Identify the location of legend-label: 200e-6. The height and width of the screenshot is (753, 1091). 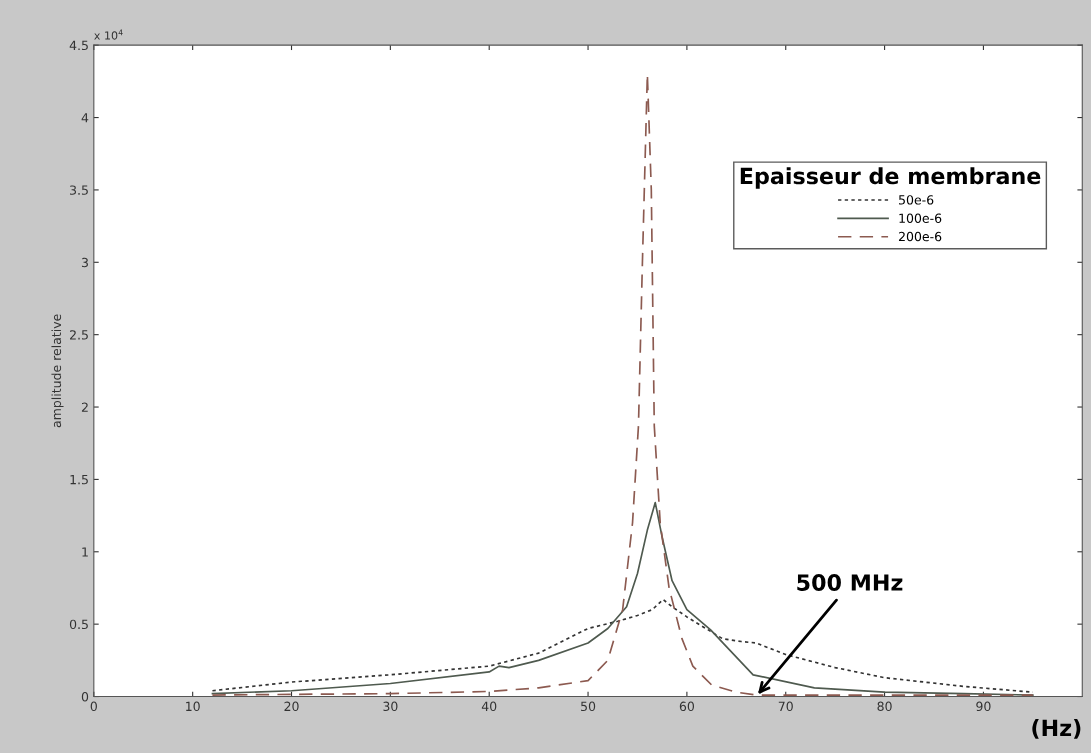
(920, 236).